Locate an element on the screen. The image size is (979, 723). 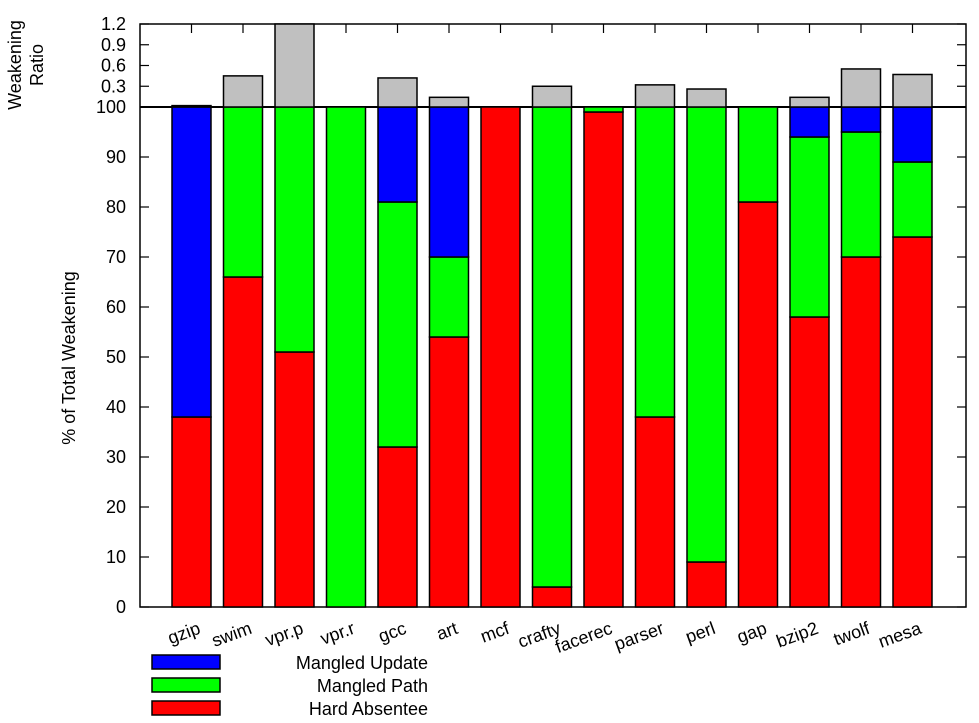
y-tick-label: 70 is located at coordinates (116, 257).